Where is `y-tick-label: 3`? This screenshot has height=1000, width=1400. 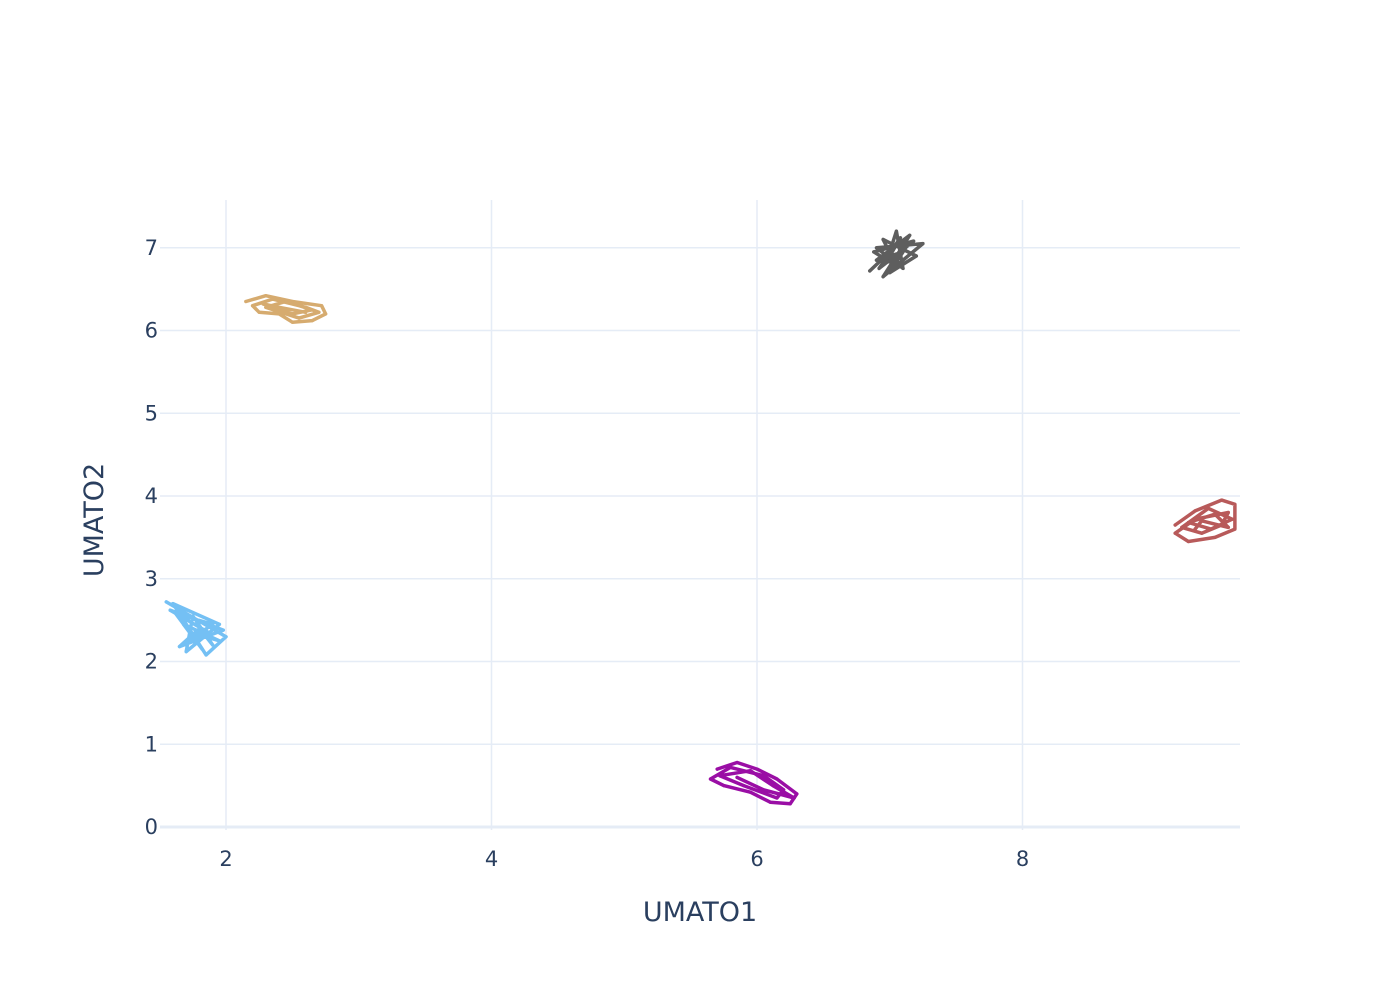 y-tick-label: 3 is located at coordinates (151, 579).